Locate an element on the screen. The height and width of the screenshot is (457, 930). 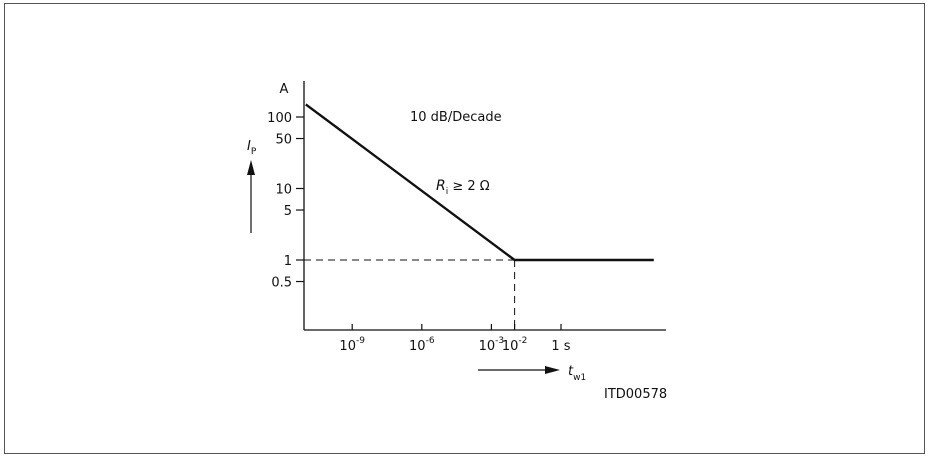
y-tick-label: 100 is located at coordinates (279, 118).